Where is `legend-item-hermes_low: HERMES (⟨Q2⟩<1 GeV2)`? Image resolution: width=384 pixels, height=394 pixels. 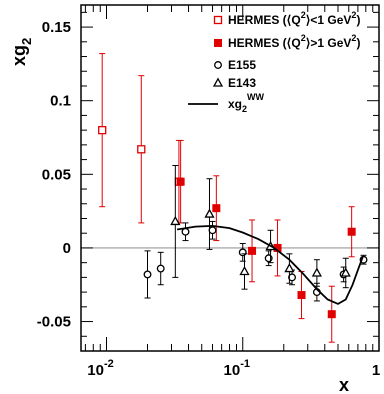 legend-item-hermes_low: HERMES (⟨Q2⟩<1 GeV2) is located at coordinates (286, 18).